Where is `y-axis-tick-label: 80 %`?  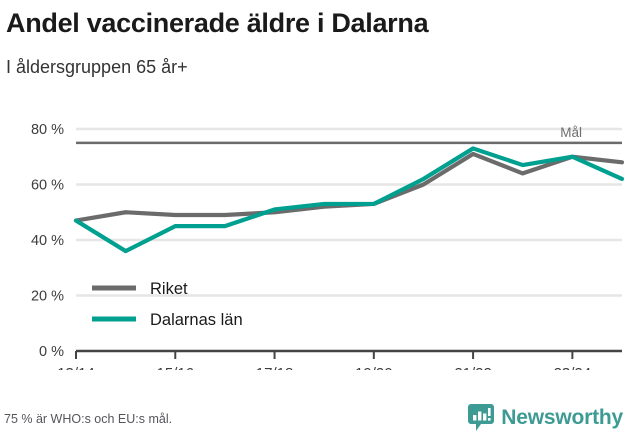
y-axis-tick-label: 80 % is located at coordinates (47, 130).